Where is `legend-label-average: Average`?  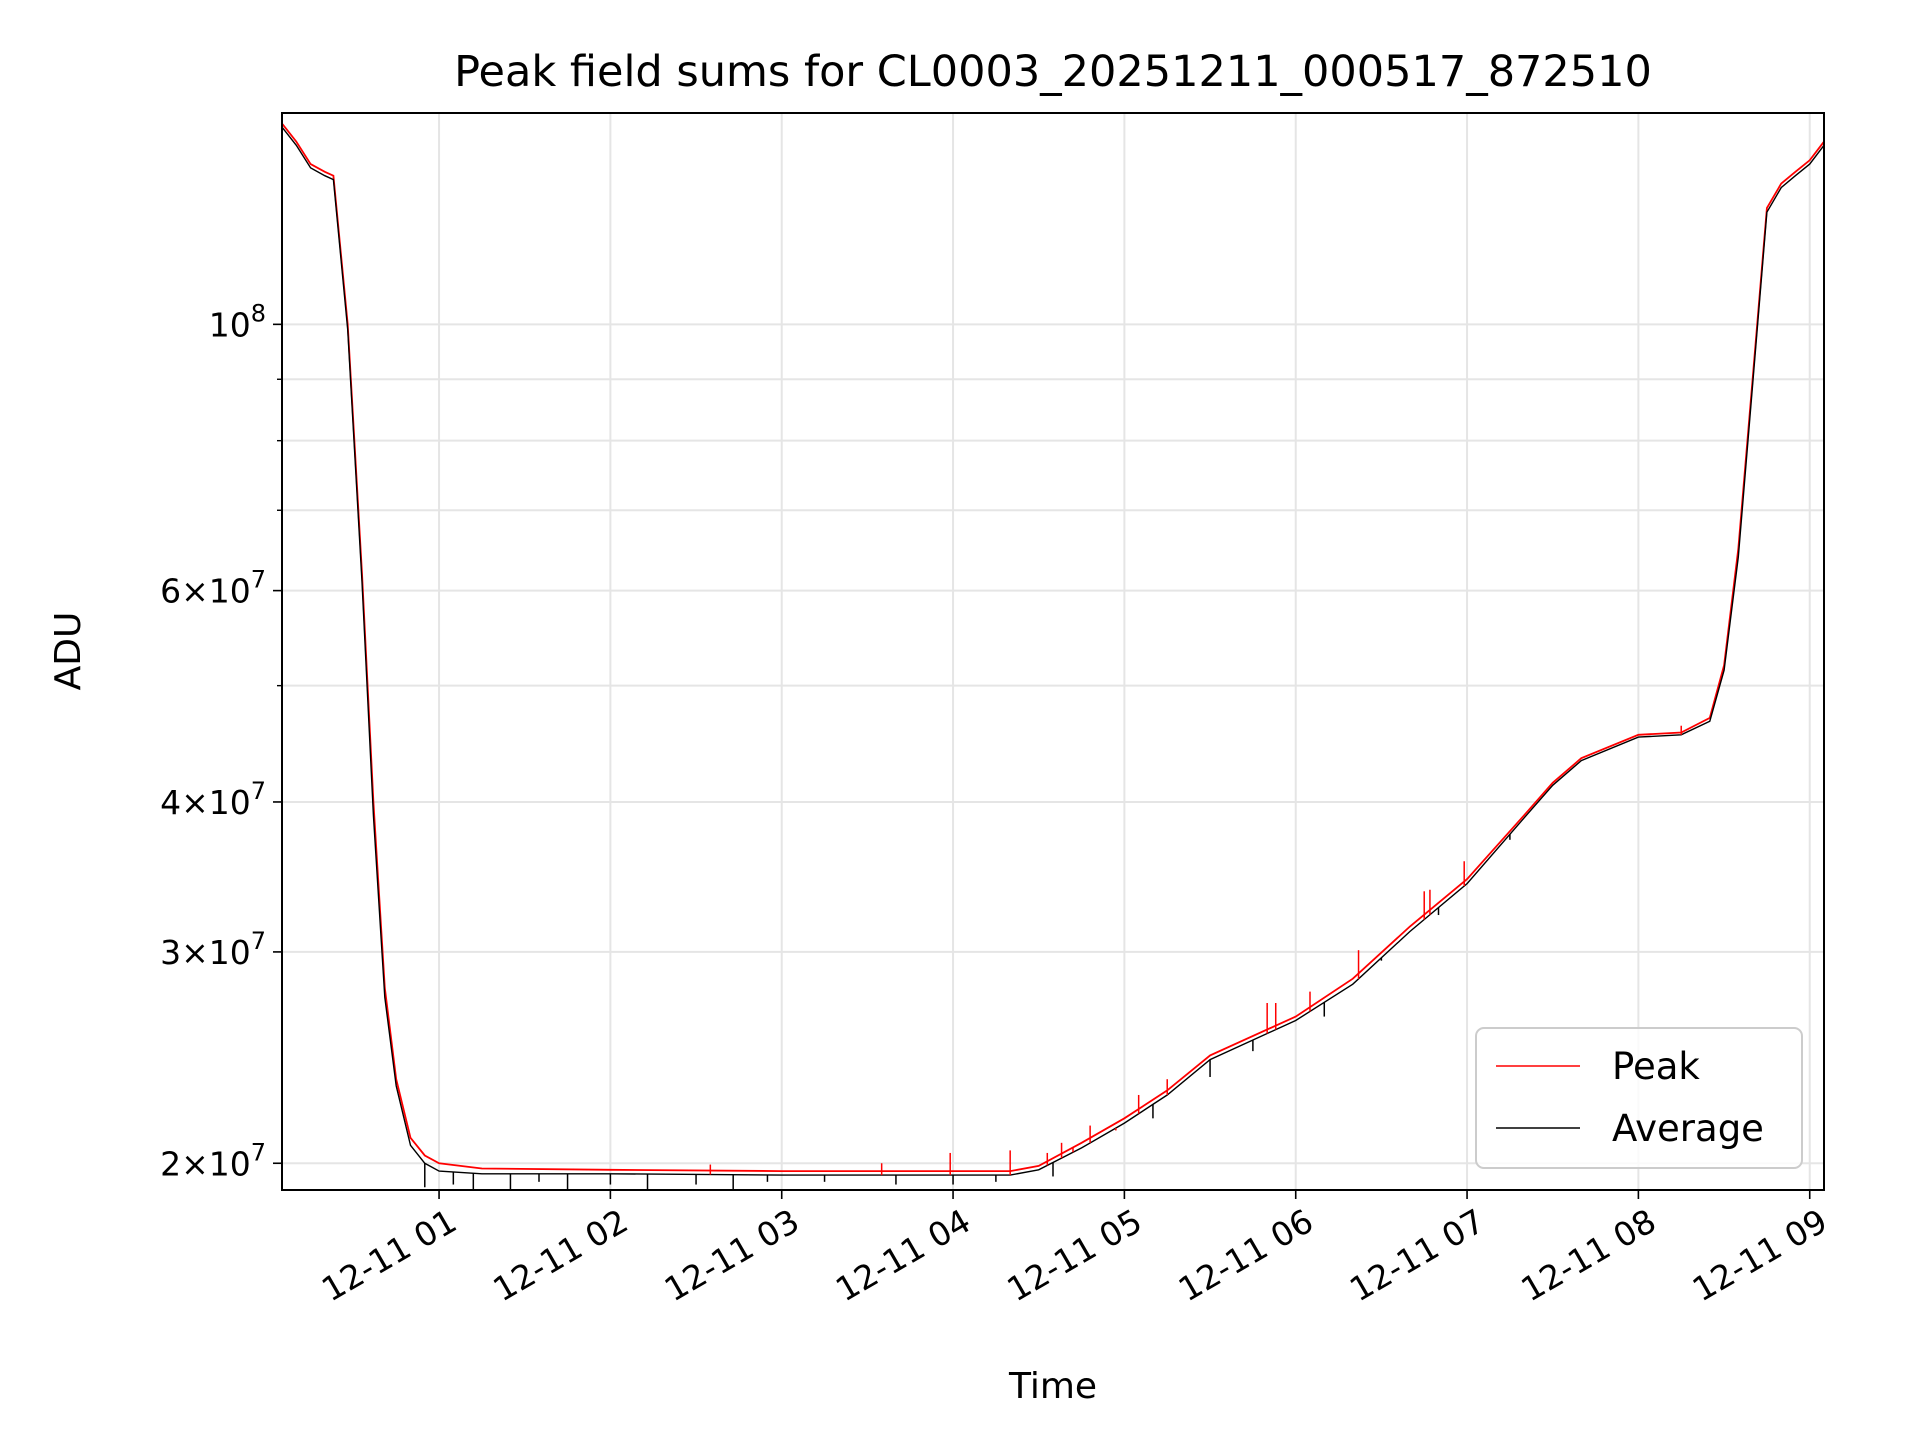
legend-label-average: Average is located at coordinates (1688, 1128).